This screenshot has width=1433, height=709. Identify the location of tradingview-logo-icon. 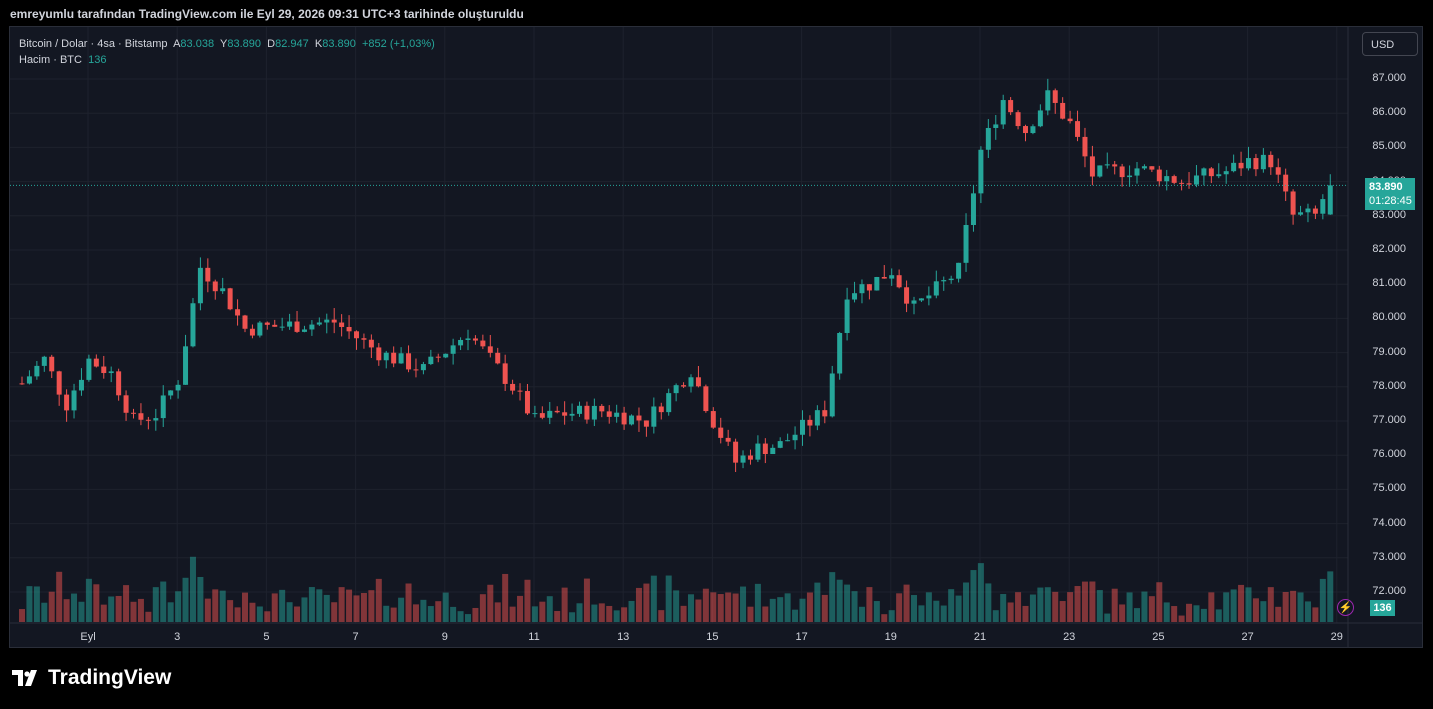
(27, 678).